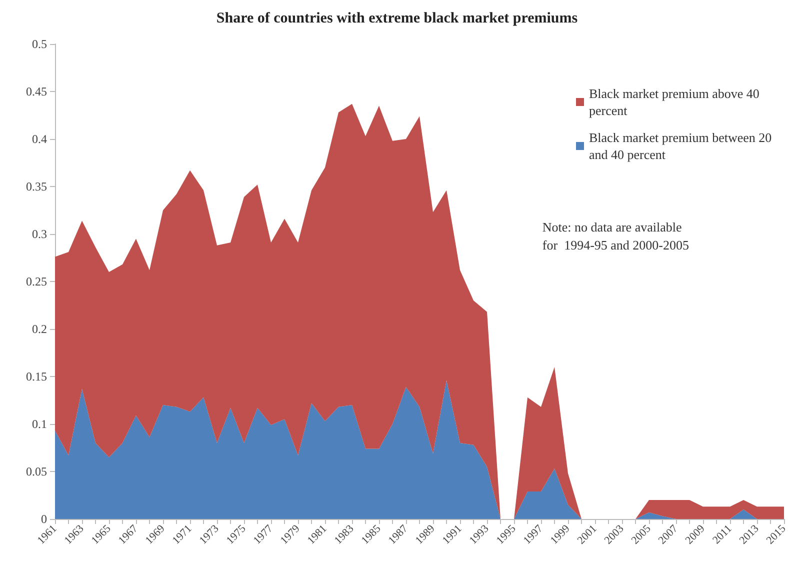 Image resolution: width=794 pixels, height=567 pixels. I want to click on x-tick-label: 1981, so click(317, 534).